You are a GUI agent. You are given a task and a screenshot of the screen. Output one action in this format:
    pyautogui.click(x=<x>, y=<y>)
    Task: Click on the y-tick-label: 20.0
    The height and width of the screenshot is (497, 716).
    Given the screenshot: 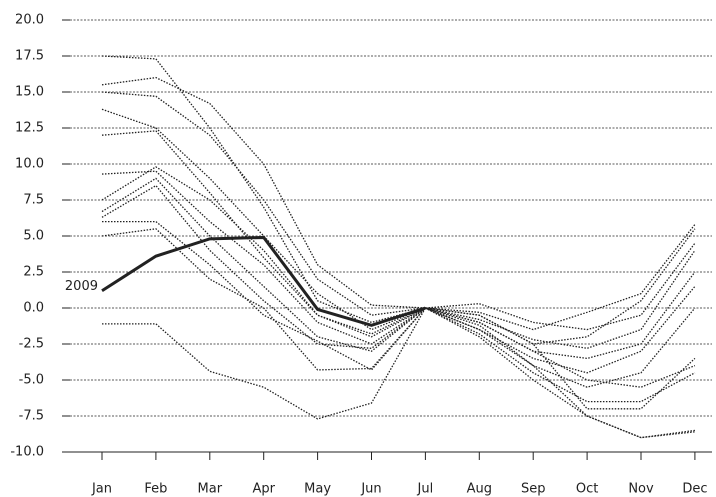 What is the action you would take?
    pyautogui.click(x=29, y=20)
    